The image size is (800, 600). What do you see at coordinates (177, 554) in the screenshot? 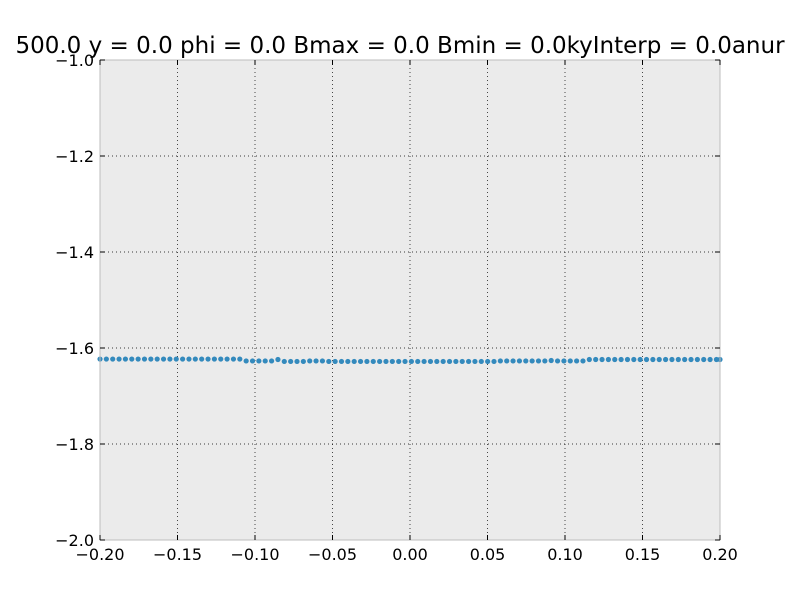
I see `x-tick-label: −0.15` at bounding box center [177, 554].